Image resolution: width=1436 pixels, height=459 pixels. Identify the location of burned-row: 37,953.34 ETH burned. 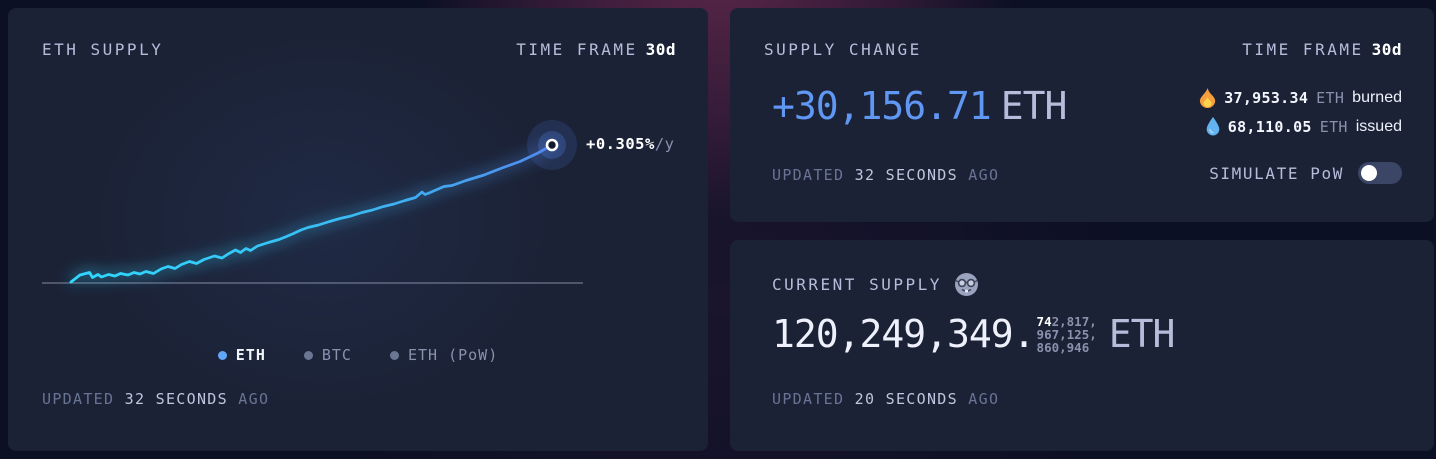
(1300, 98).